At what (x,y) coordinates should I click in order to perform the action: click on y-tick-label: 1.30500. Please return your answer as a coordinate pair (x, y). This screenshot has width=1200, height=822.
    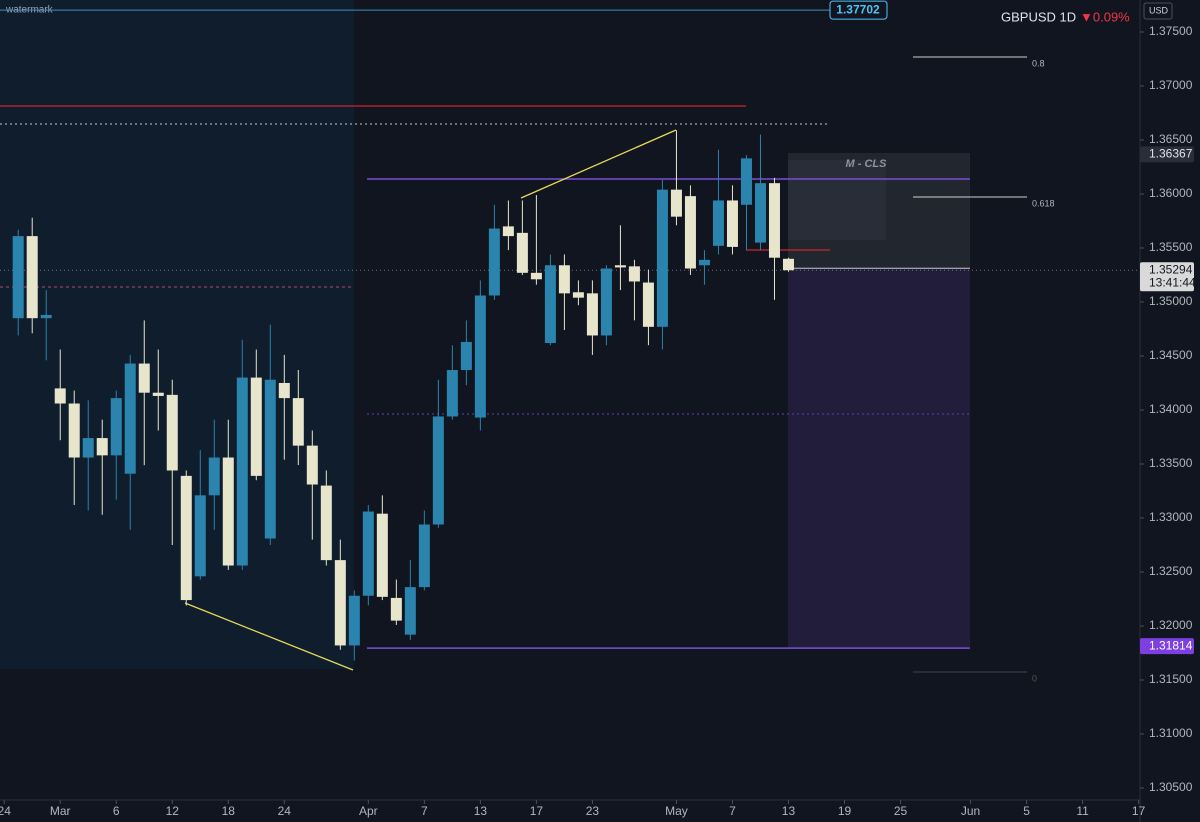
    Looking at the image, I should click on (1171, 787).